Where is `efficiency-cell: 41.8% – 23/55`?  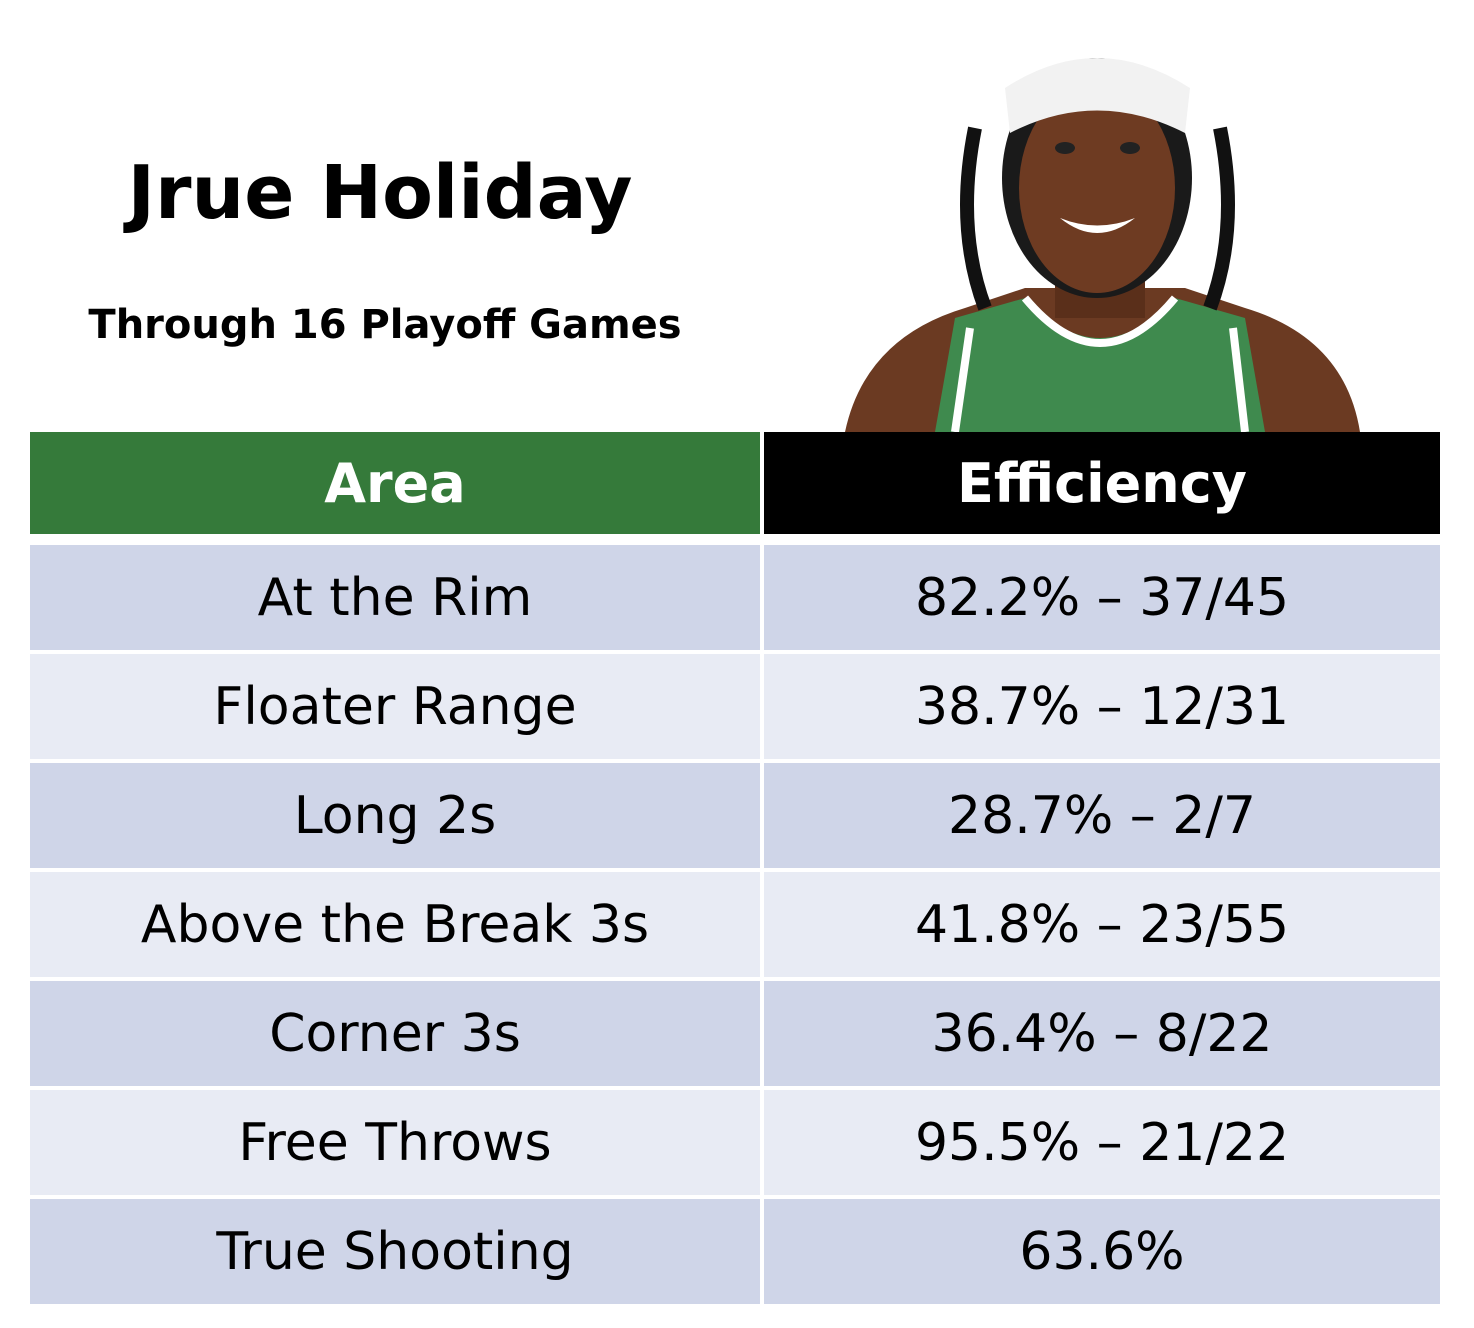 efficiency-cell: 41.8% – 23/55 is located at coordinates (1102, 924).